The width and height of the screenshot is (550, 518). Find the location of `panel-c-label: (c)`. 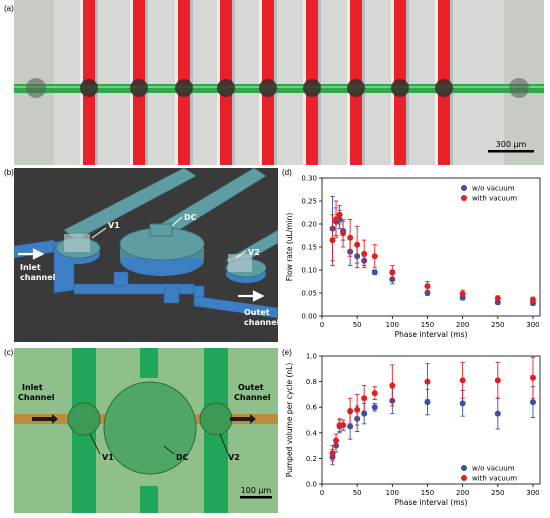

panel-c-label: (c) is located at coordinates (9, 352).